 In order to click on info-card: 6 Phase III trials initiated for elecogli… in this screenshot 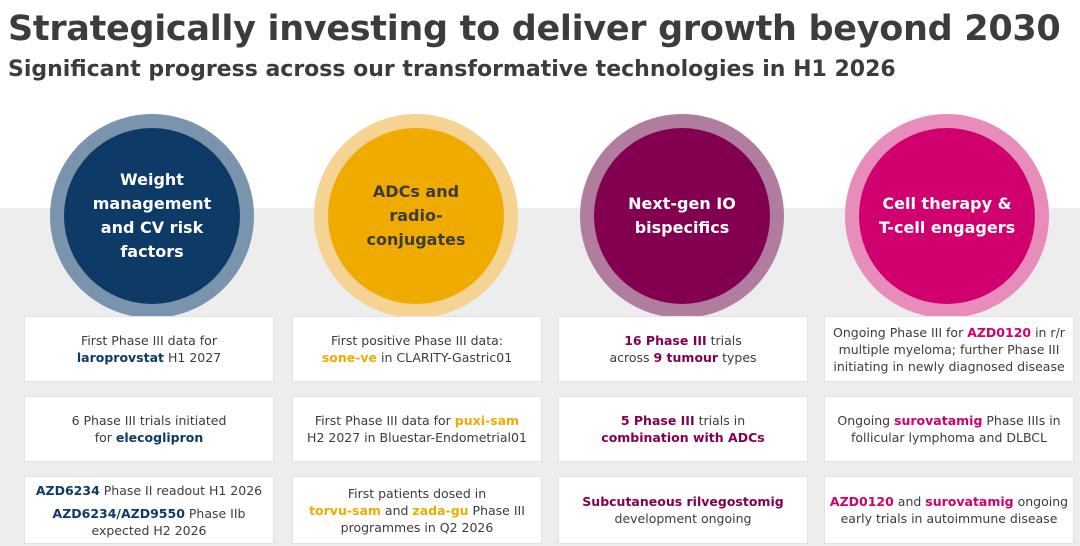, I will do `click(149, 429)`.